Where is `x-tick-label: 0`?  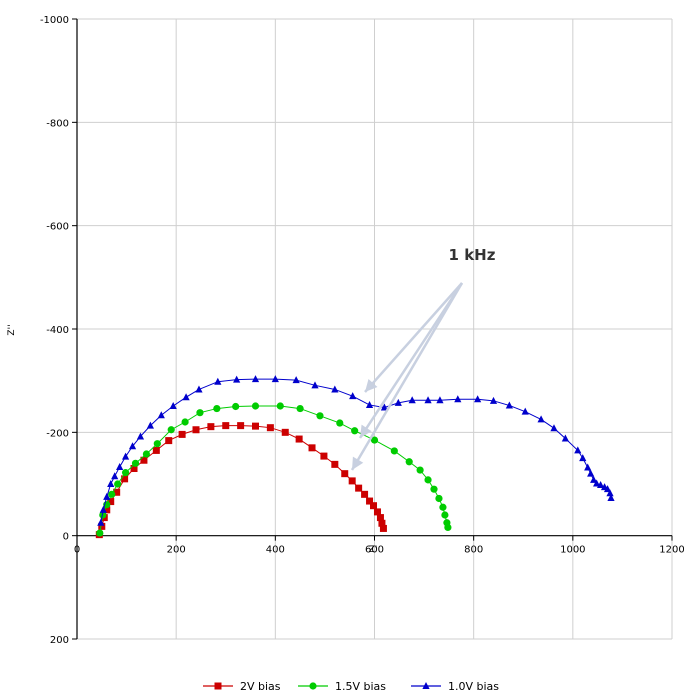 x-tick-label: 0 is located at coordinates (77, 550).